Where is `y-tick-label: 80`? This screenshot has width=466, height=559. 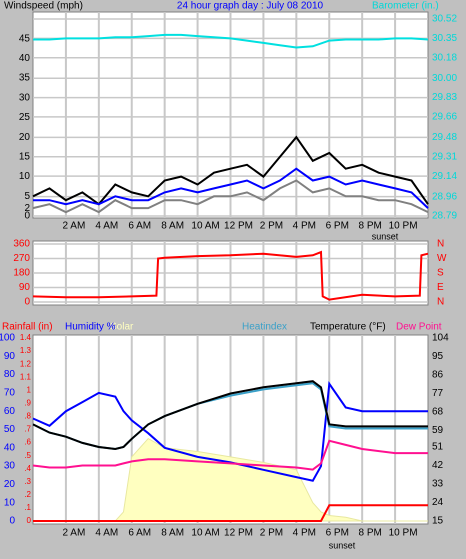 y-tick-label: 80 is located at coordinates (10, 374).